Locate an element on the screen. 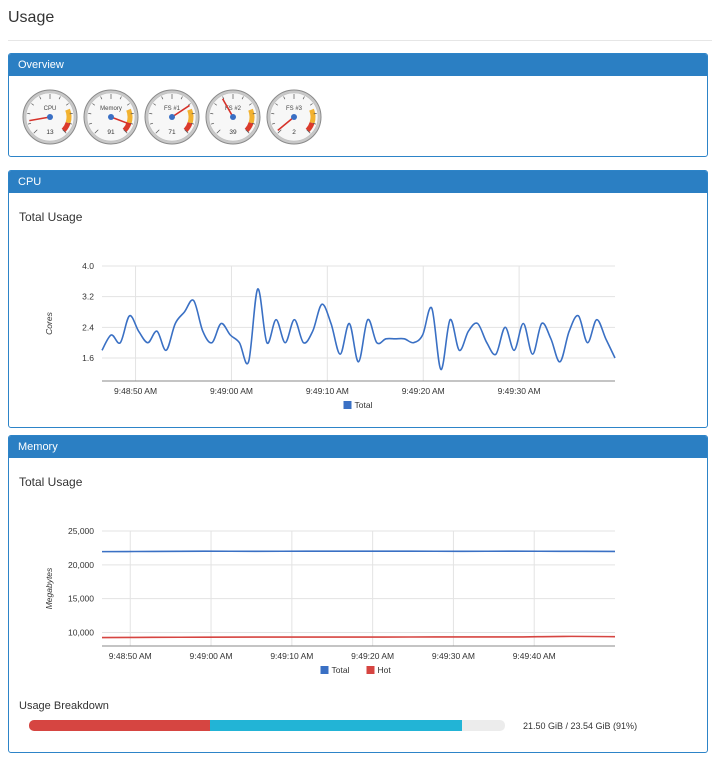 The image size is (720, 767). cpu-chart-x-tick-label: 9:49:20 AM is located at coordinates (423, 391).